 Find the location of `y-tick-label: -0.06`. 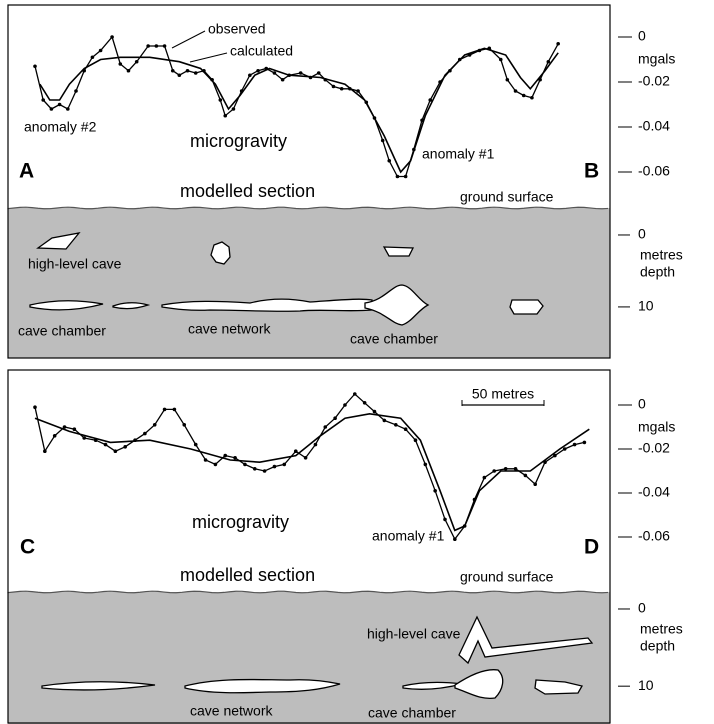

y-tick-label: -0.06 is located at coordinates (654, 536).